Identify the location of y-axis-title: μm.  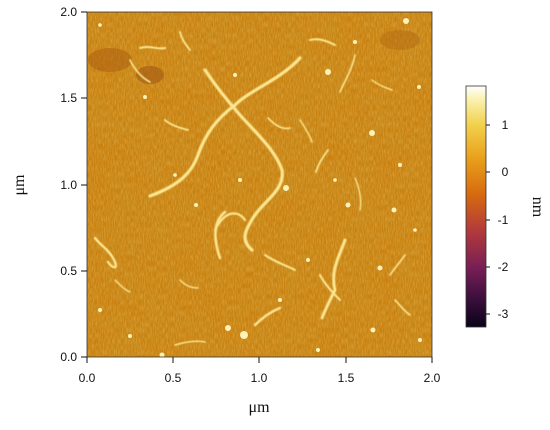
(19, 185).